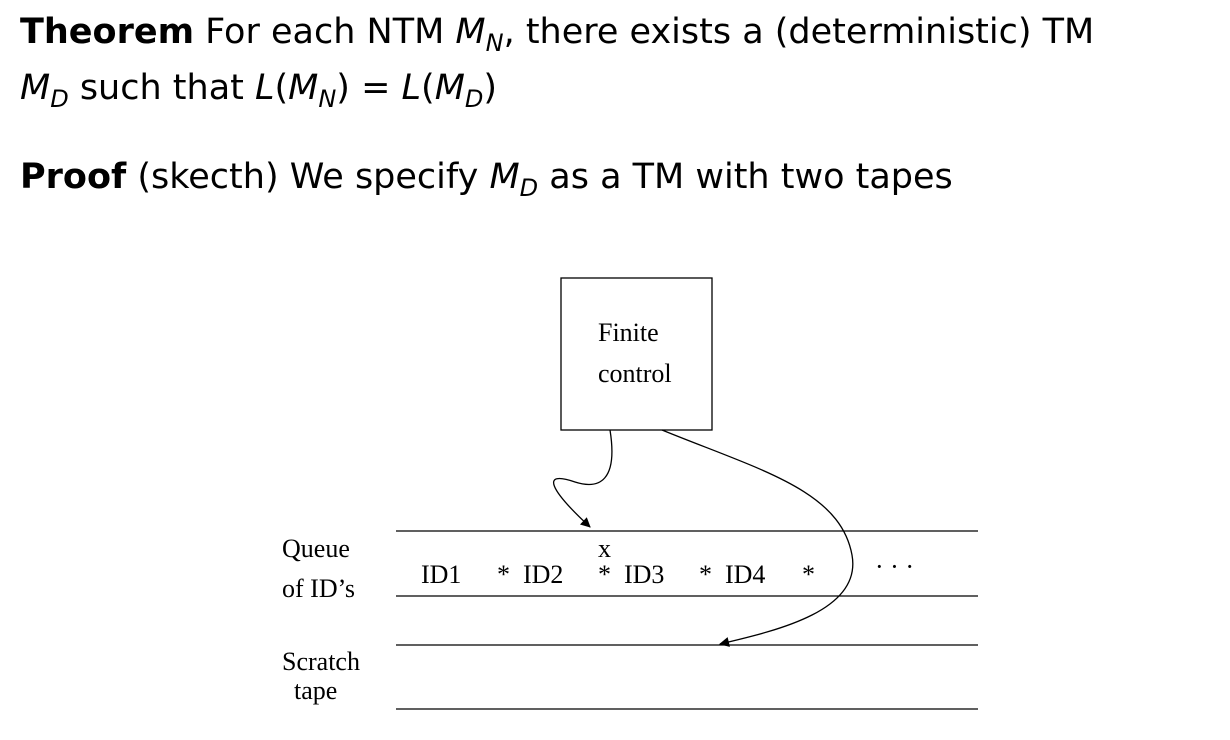 The image size is (1230, 740). I want to click on queue-cell-id2: ID2, so click(543, 574).